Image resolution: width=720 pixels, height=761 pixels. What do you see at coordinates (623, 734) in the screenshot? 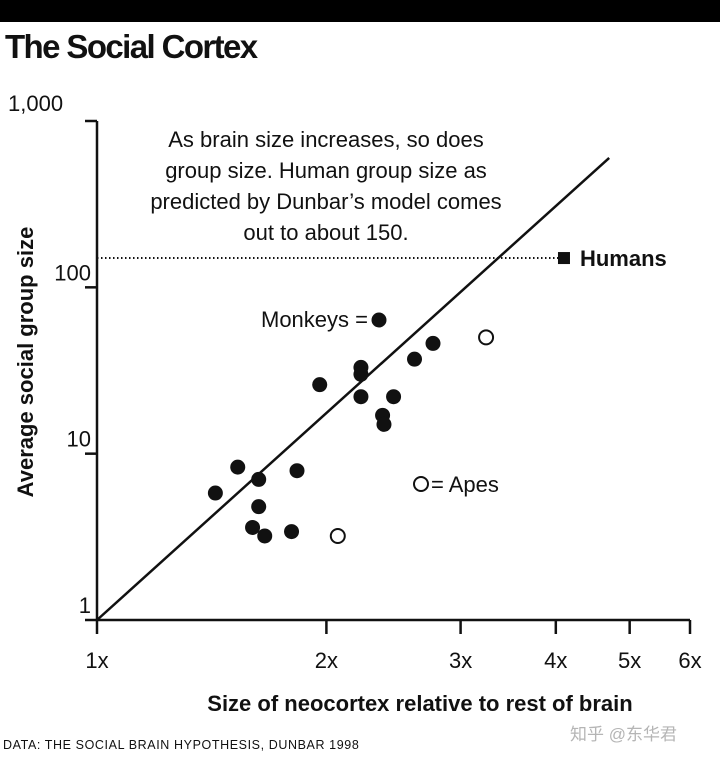
I see `watermark: 知乎 @东华君` at bounding box center [623, 734].